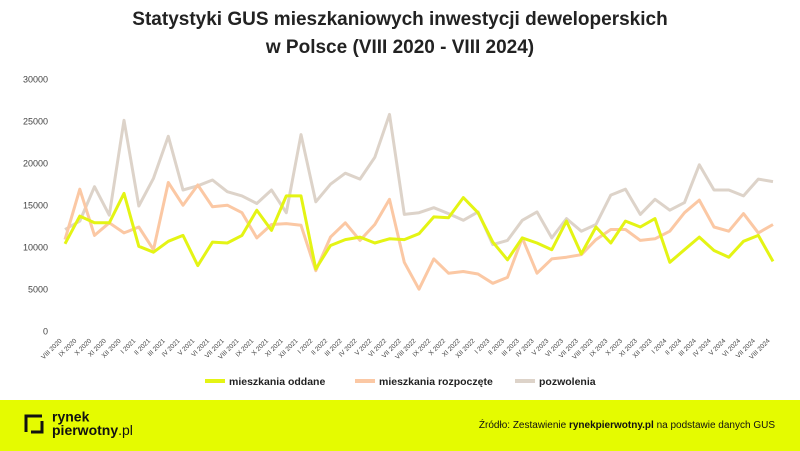  What do you see at coordinates (38, 289) in the screenshot?
I see `y-tick-label: 5000` at bounding box center [38, 289].